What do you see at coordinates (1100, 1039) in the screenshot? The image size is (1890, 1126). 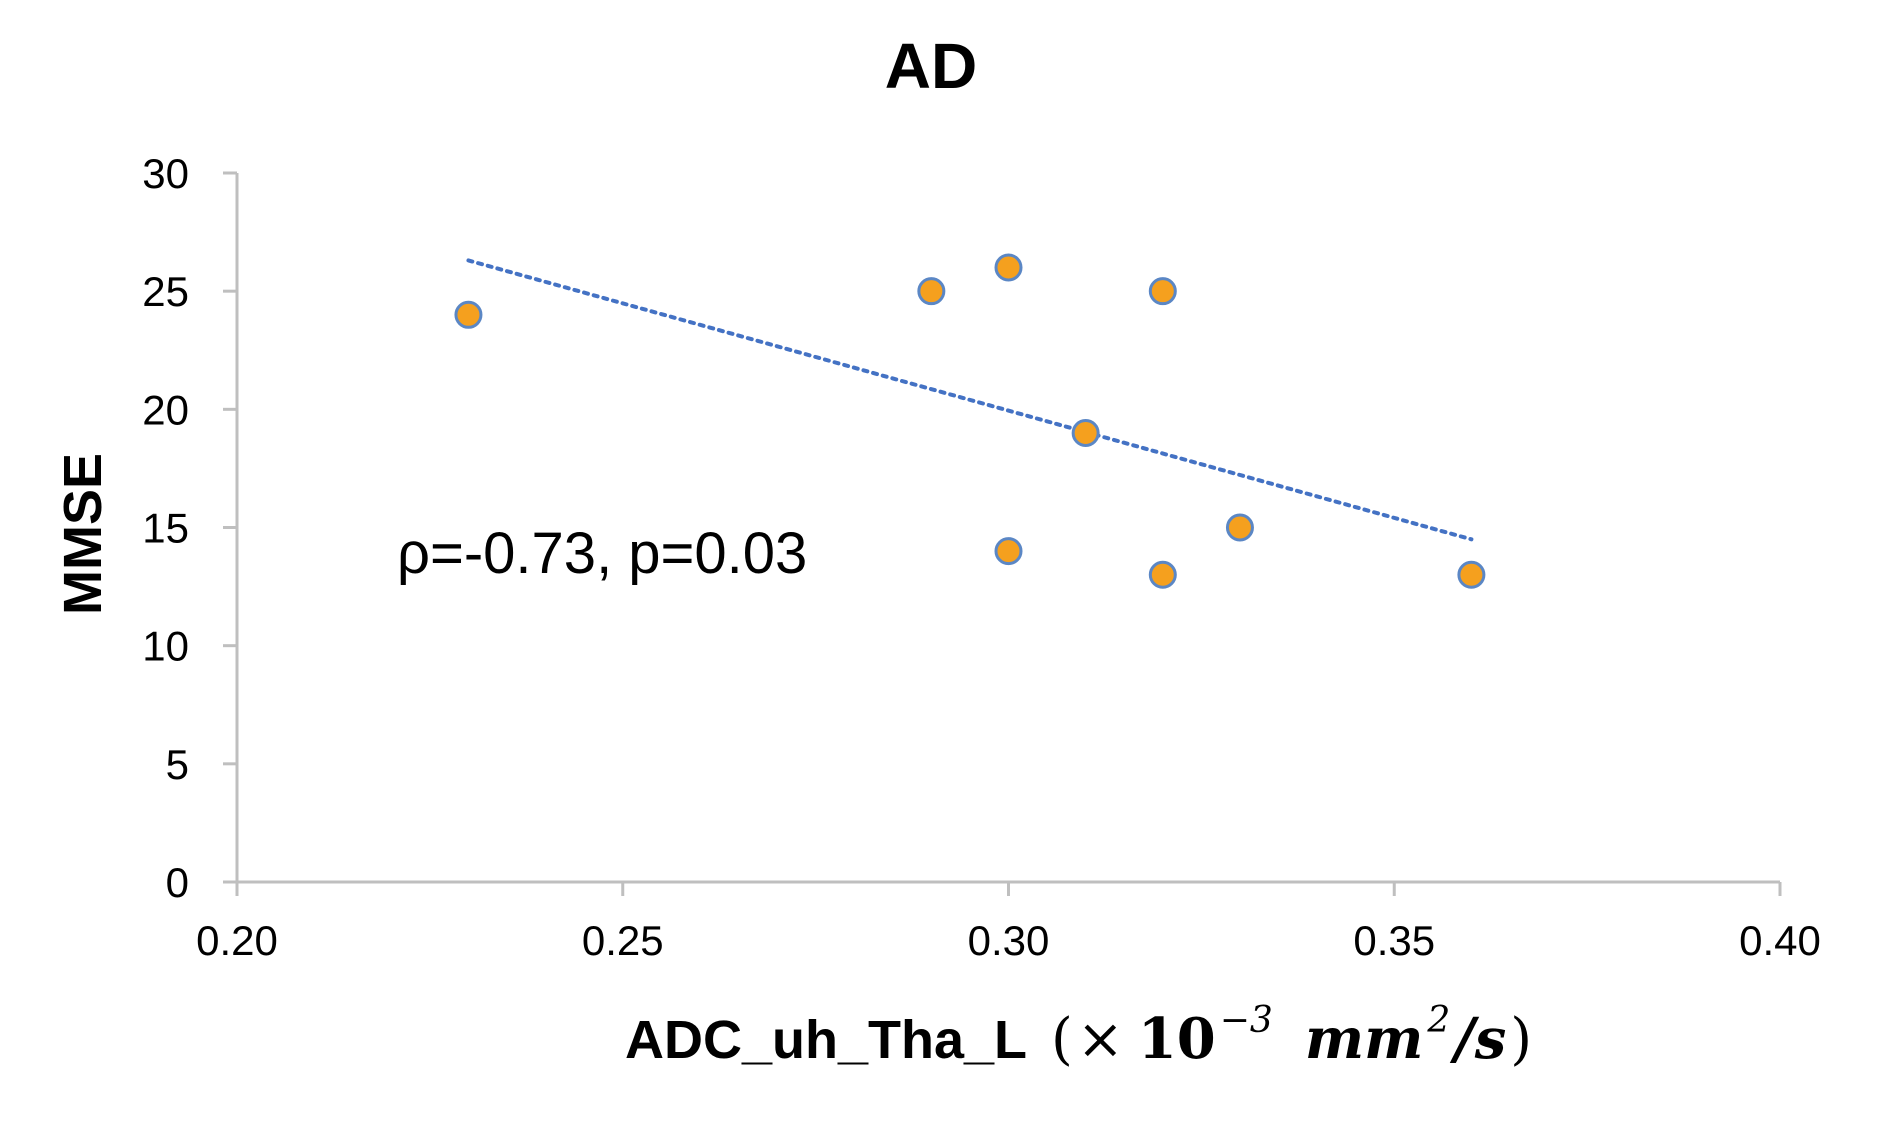 I see `x-axis-unit-times: ×` at bounding box center [1100, 1039].